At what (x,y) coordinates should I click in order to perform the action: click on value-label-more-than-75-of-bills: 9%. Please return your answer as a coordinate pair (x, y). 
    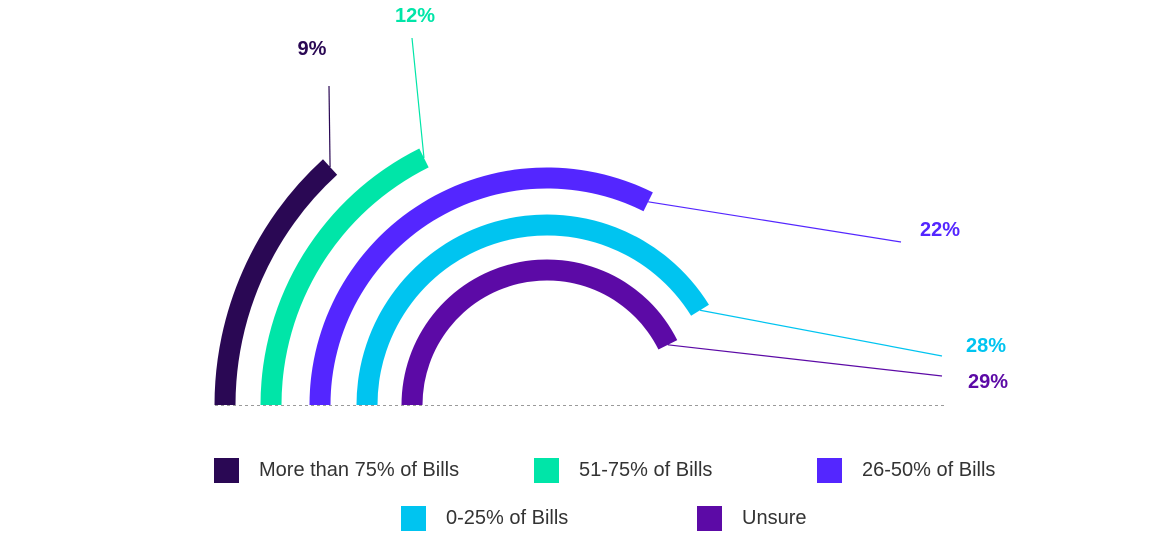
    Looking at the image, I should click on (312, 49).